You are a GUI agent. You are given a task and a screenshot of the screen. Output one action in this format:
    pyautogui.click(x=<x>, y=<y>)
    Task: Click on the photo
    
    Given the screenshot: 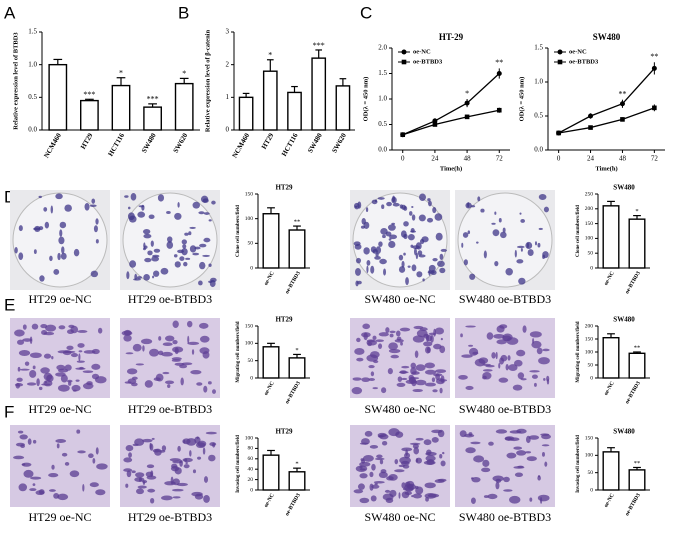 What is the action you would take?
    pyautogui.click(x=170, y=466)
    